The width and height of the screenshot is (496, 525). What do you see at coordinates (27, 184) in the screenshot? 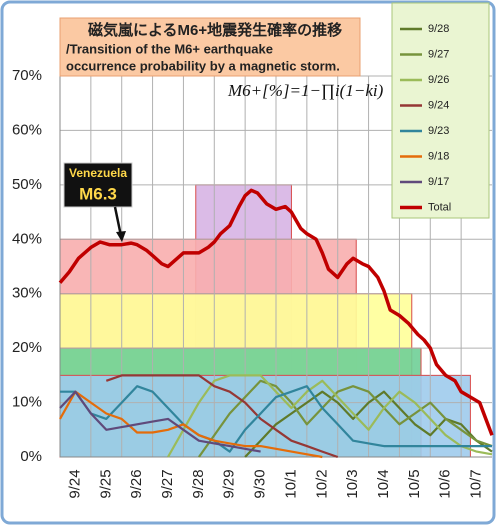
I see `y-tick-label: 50%` at bounding box center [27, 184].